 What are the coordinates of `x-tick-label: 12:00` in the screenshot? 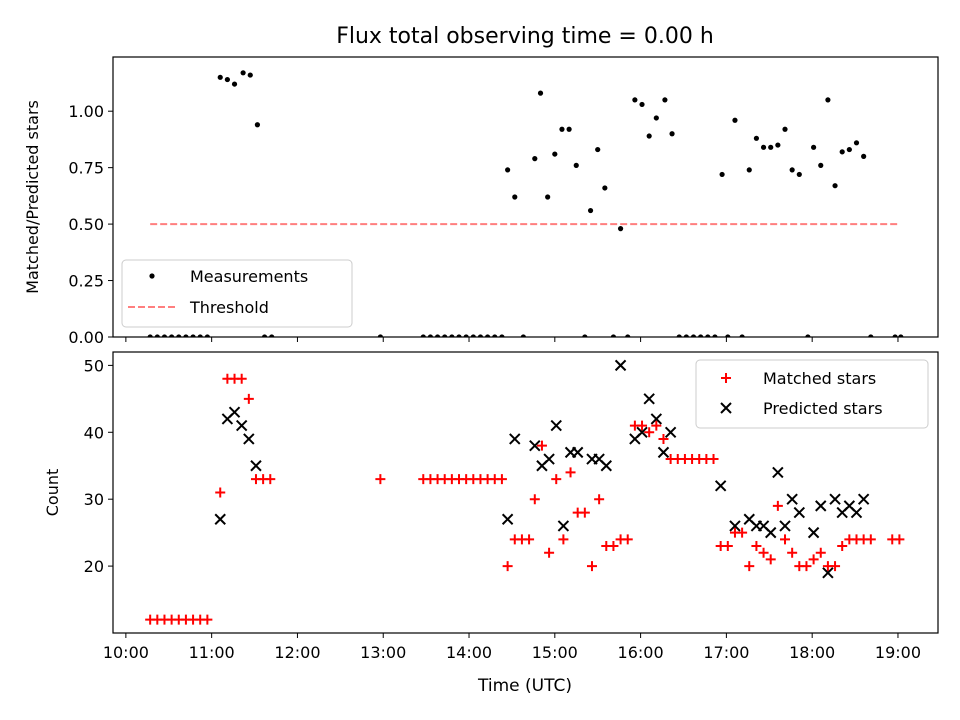 It's located at (297, 652).